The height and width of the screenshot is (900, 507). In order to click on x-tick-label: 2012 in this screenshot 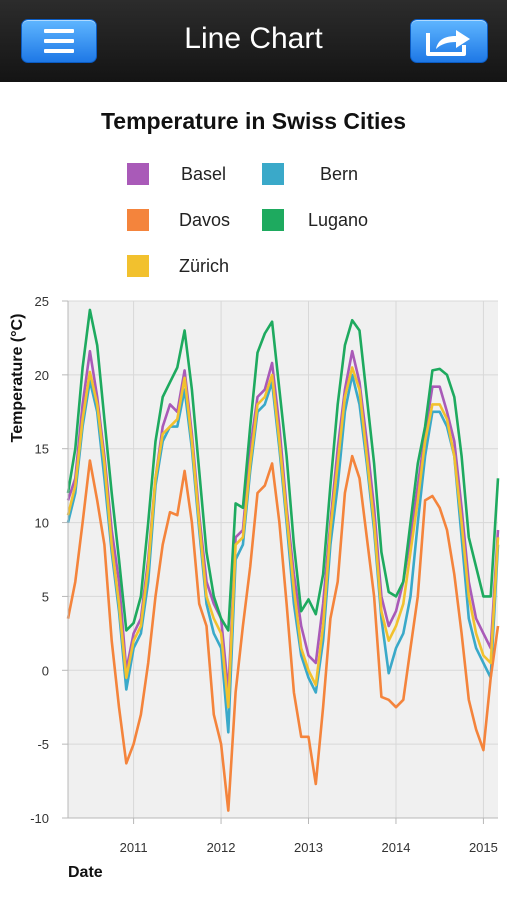, I will do `click(221, 847)`.